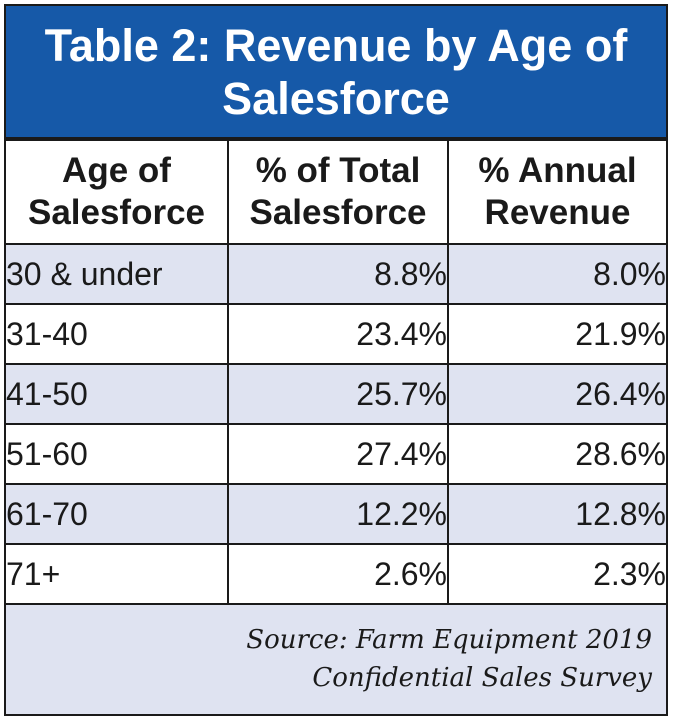 Image resolution: width=674 pixels, height=722 pixels. What do you see at coordinates (117, 334) in the screenshot?
I see `age-cell: 31-40` at bounding box center [117, 334].